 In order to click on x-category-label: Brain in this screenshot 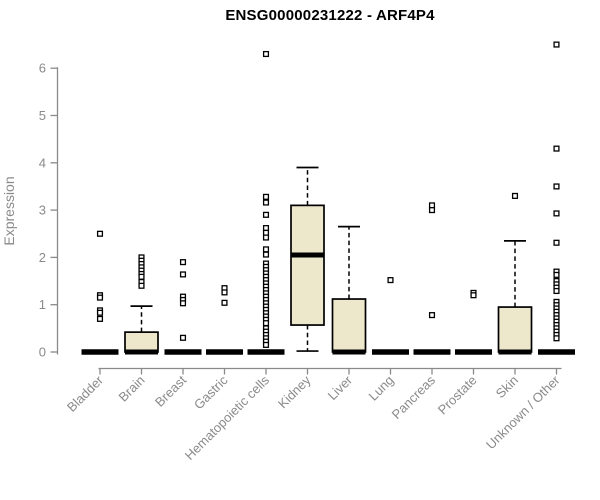, I will do `click(132, 389)`.